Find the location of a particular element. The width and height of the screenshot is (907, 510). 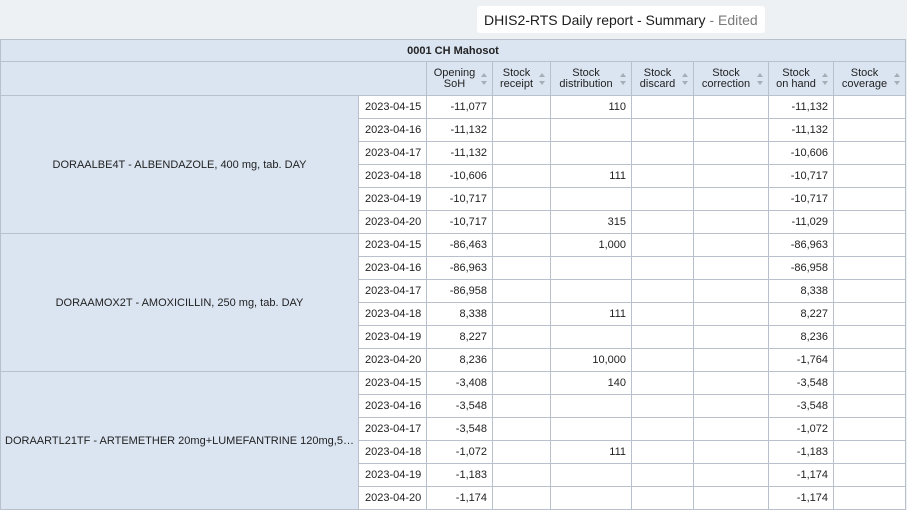

column-header: Stock correction is located at coordinates (731, 78).